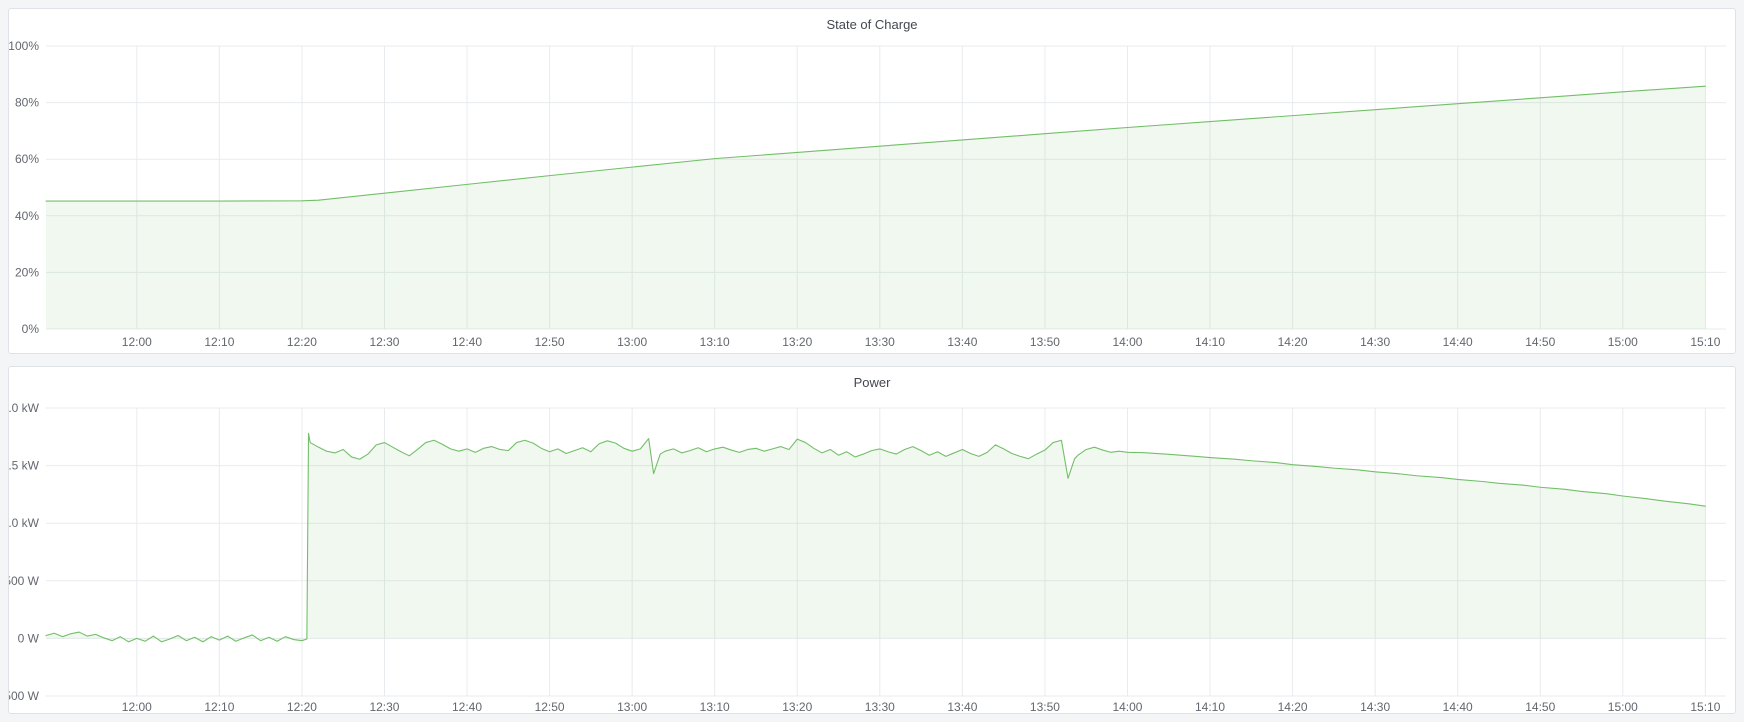  I want to click on svg-text: 40%, so click(27, 216).